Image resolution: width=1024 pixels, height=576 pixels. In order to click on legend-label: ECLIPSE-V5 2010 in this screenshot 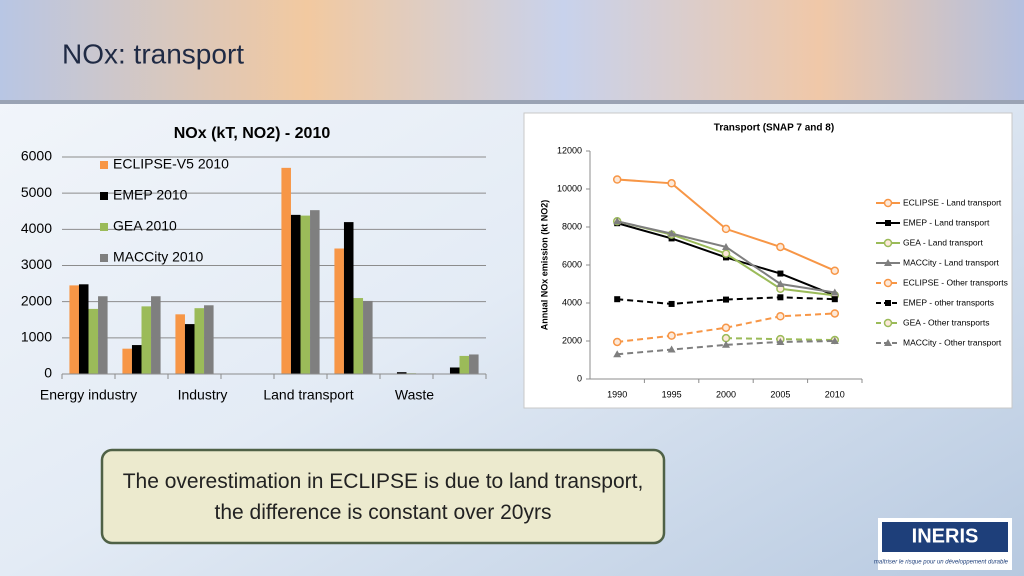, I will do `click(171, 164)`.